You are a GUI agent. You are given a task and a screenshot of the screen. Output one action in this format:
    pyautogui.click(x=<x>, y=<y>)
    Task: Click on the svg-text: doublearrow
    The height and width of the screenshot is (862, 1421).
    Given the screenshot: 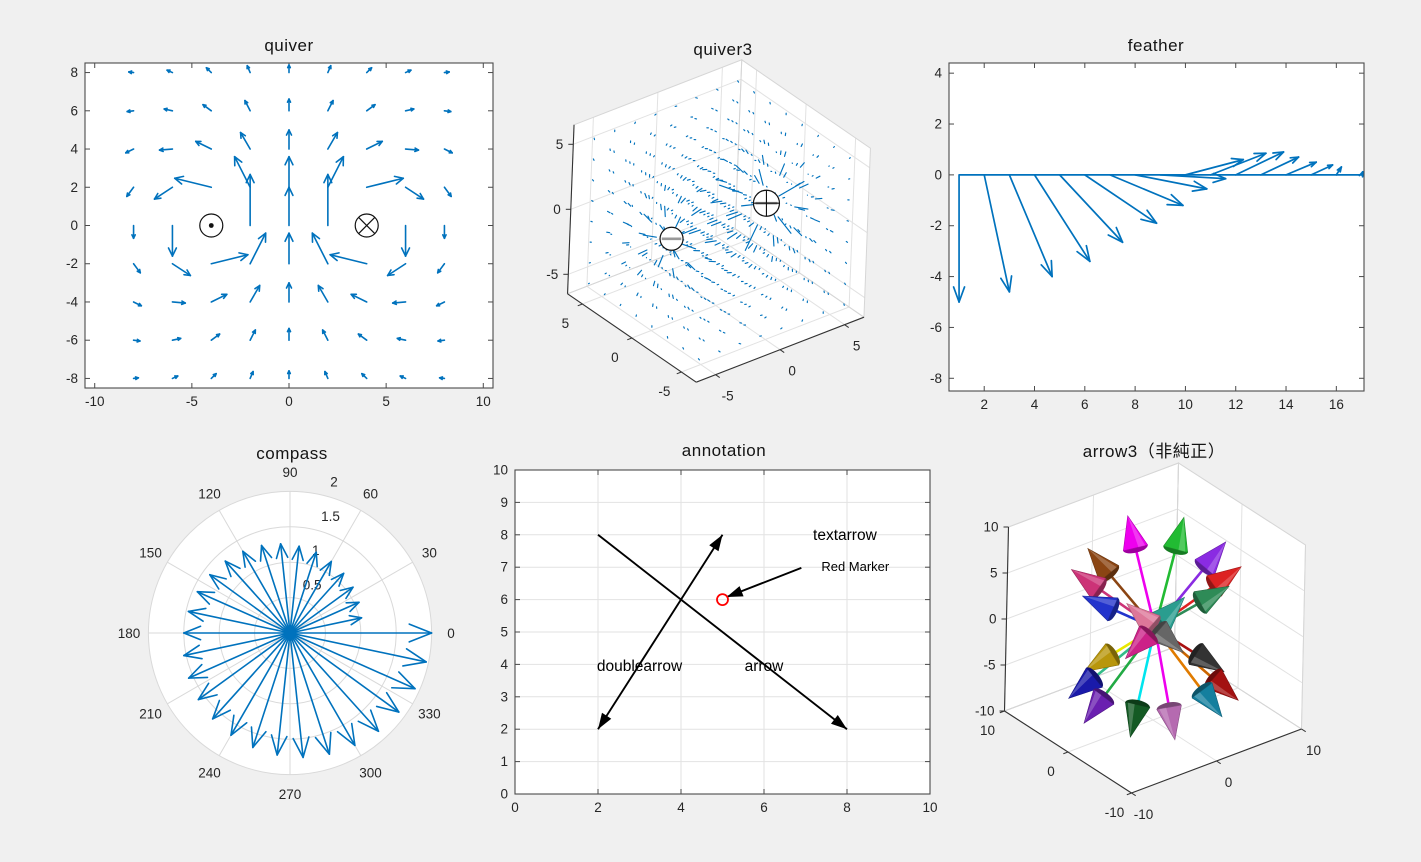 What is the action you would take?
    pyautogui.click(x=640, y=666)
    